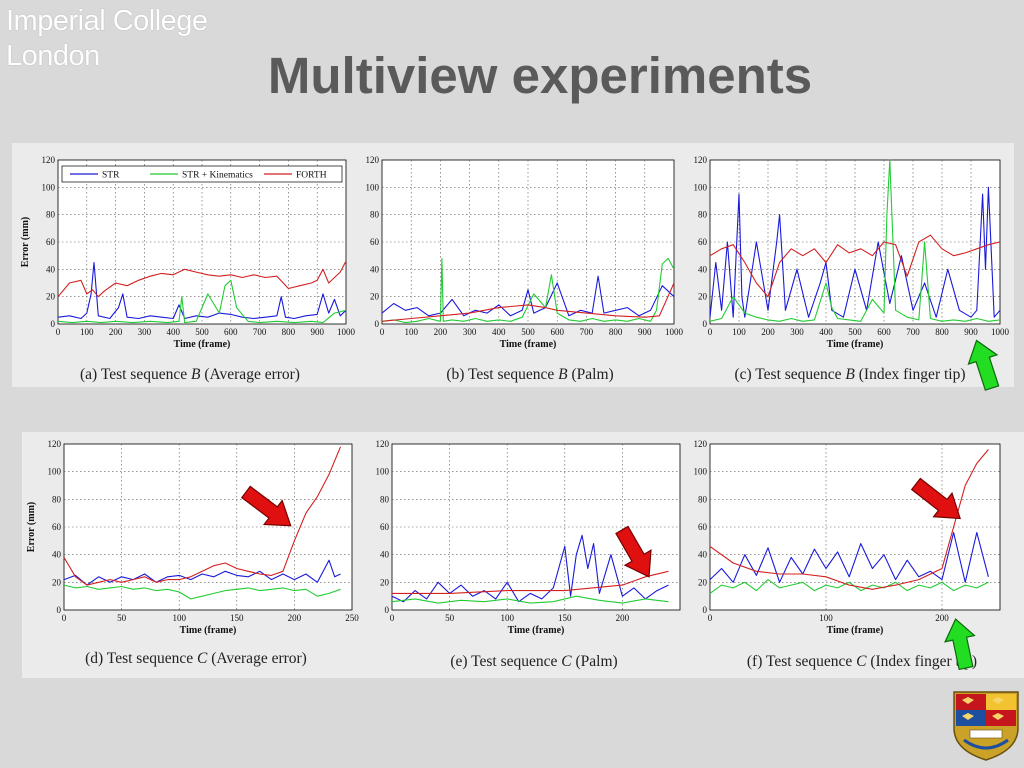  I want to click on caption-e: (e) Test sequence C (Palm), so click(534, 661).